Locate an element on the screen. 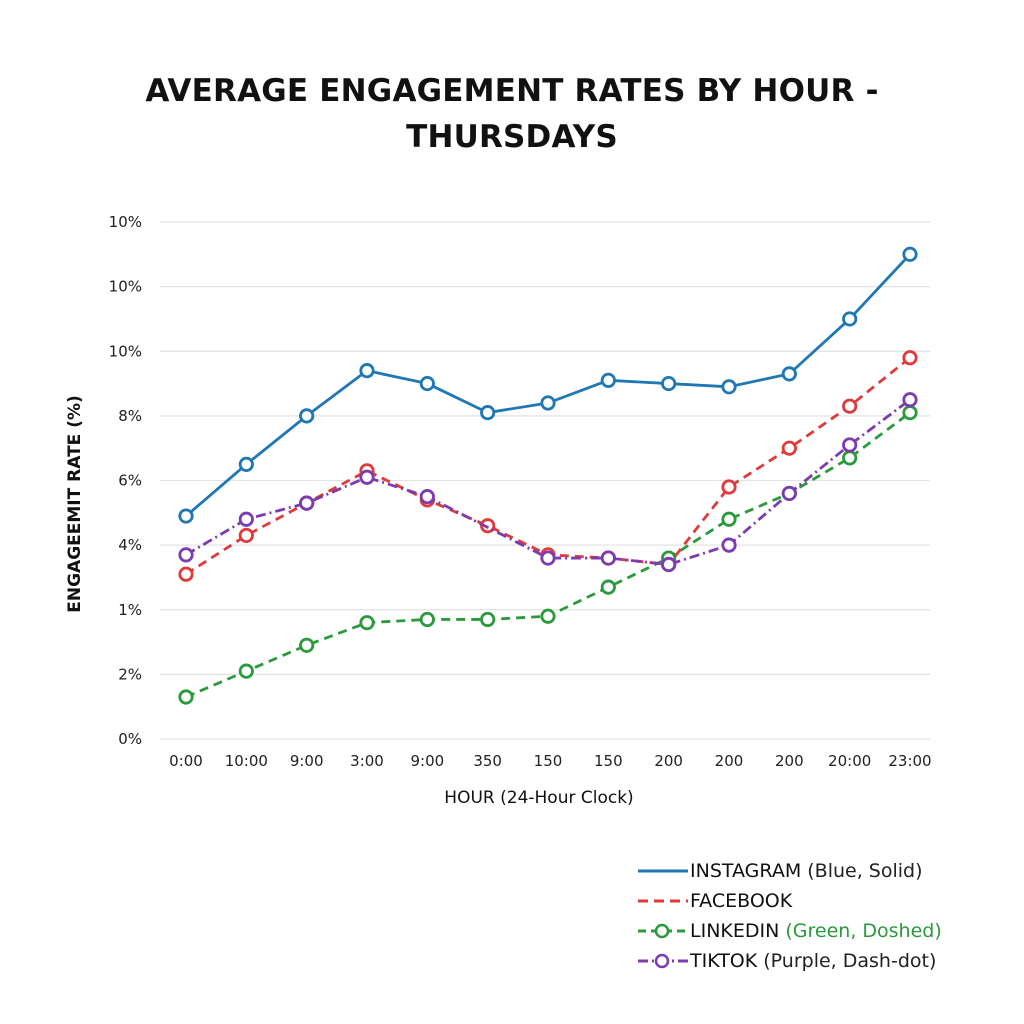 Image resolution: width=1024 pixels, height=1024 pixels. y-tick-label: 4% is located at coordinates (130, 545).